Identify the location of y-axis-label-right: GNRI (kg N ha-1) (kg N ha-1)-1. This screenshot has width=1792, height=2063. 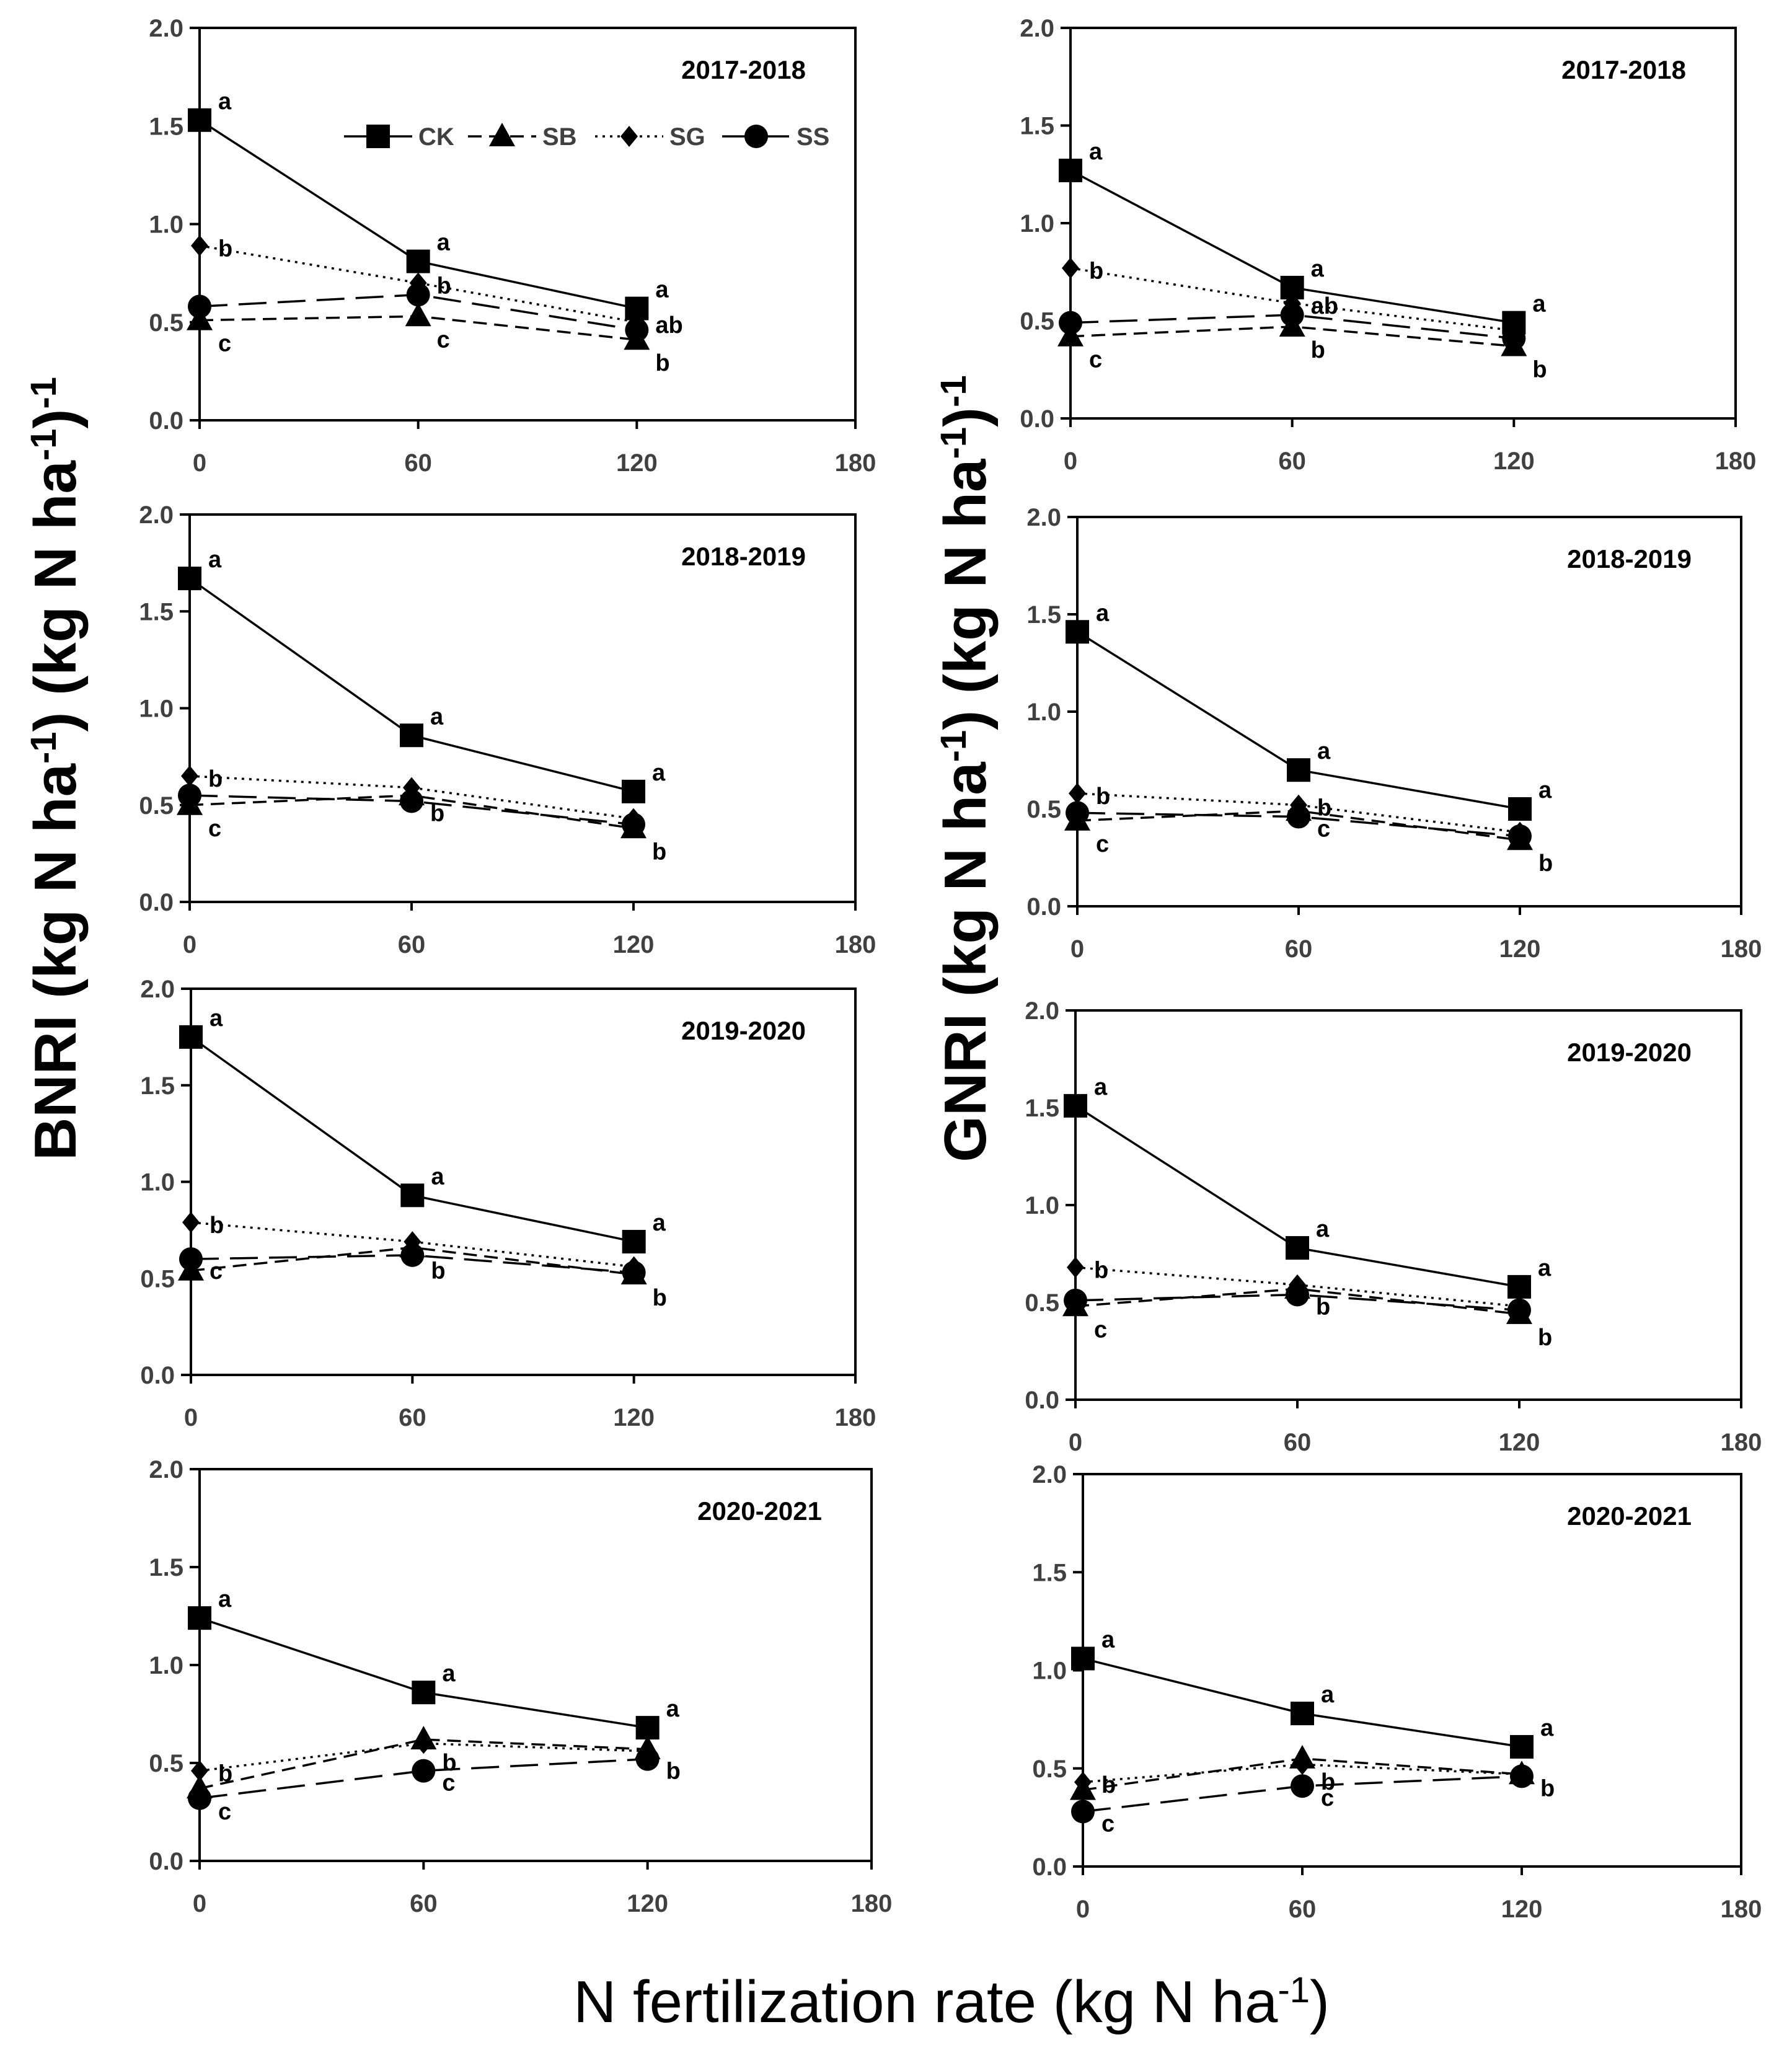
(965, 768).